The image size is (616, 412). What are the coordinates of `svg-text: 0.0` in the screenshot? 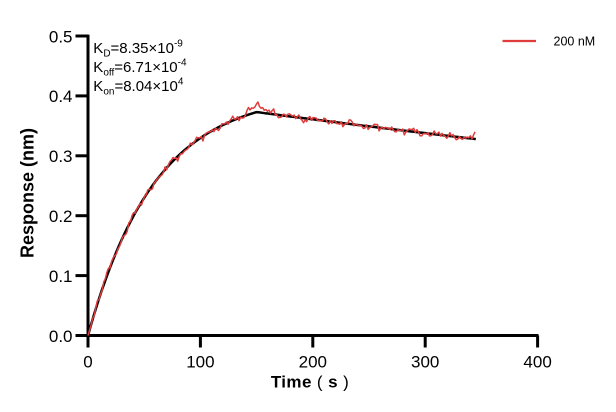 It's located at (61, 336).